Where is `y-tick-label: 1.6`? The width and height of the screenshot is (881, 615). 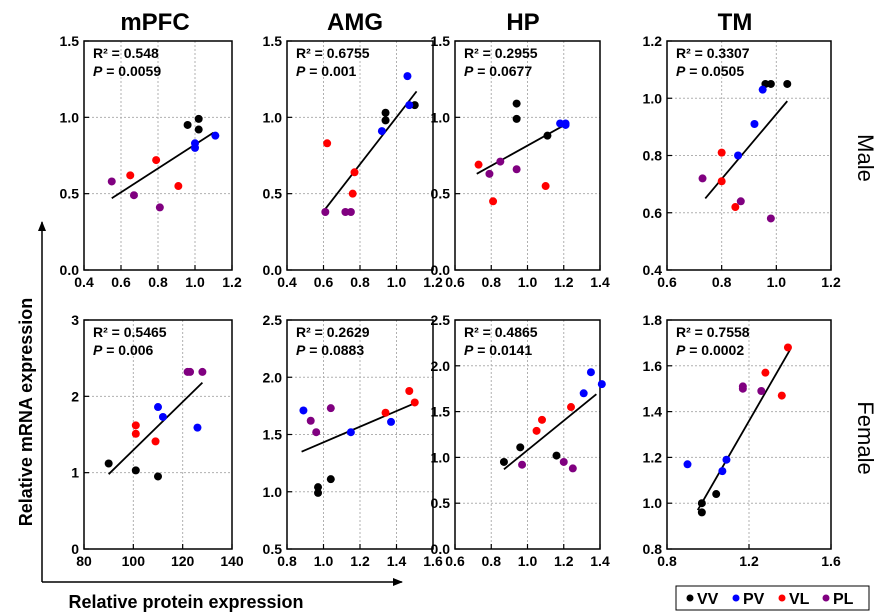 y-tick-label: 1.6 is located at coordinates (653, 366).